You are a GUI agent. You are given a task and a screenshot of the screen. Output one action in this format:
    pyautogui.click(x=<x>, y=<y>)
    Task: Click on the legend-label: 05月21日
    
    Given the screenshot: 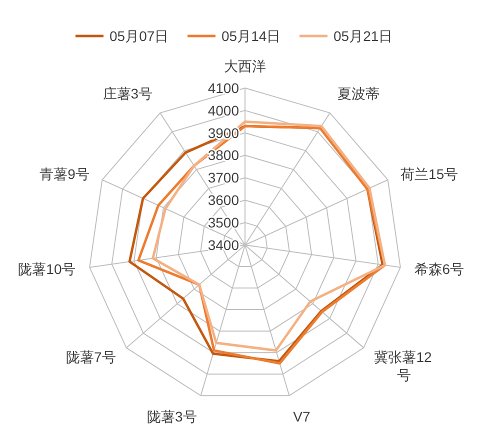 What is the action you would take?
    pyautogui.click(x=363, y=36)
    